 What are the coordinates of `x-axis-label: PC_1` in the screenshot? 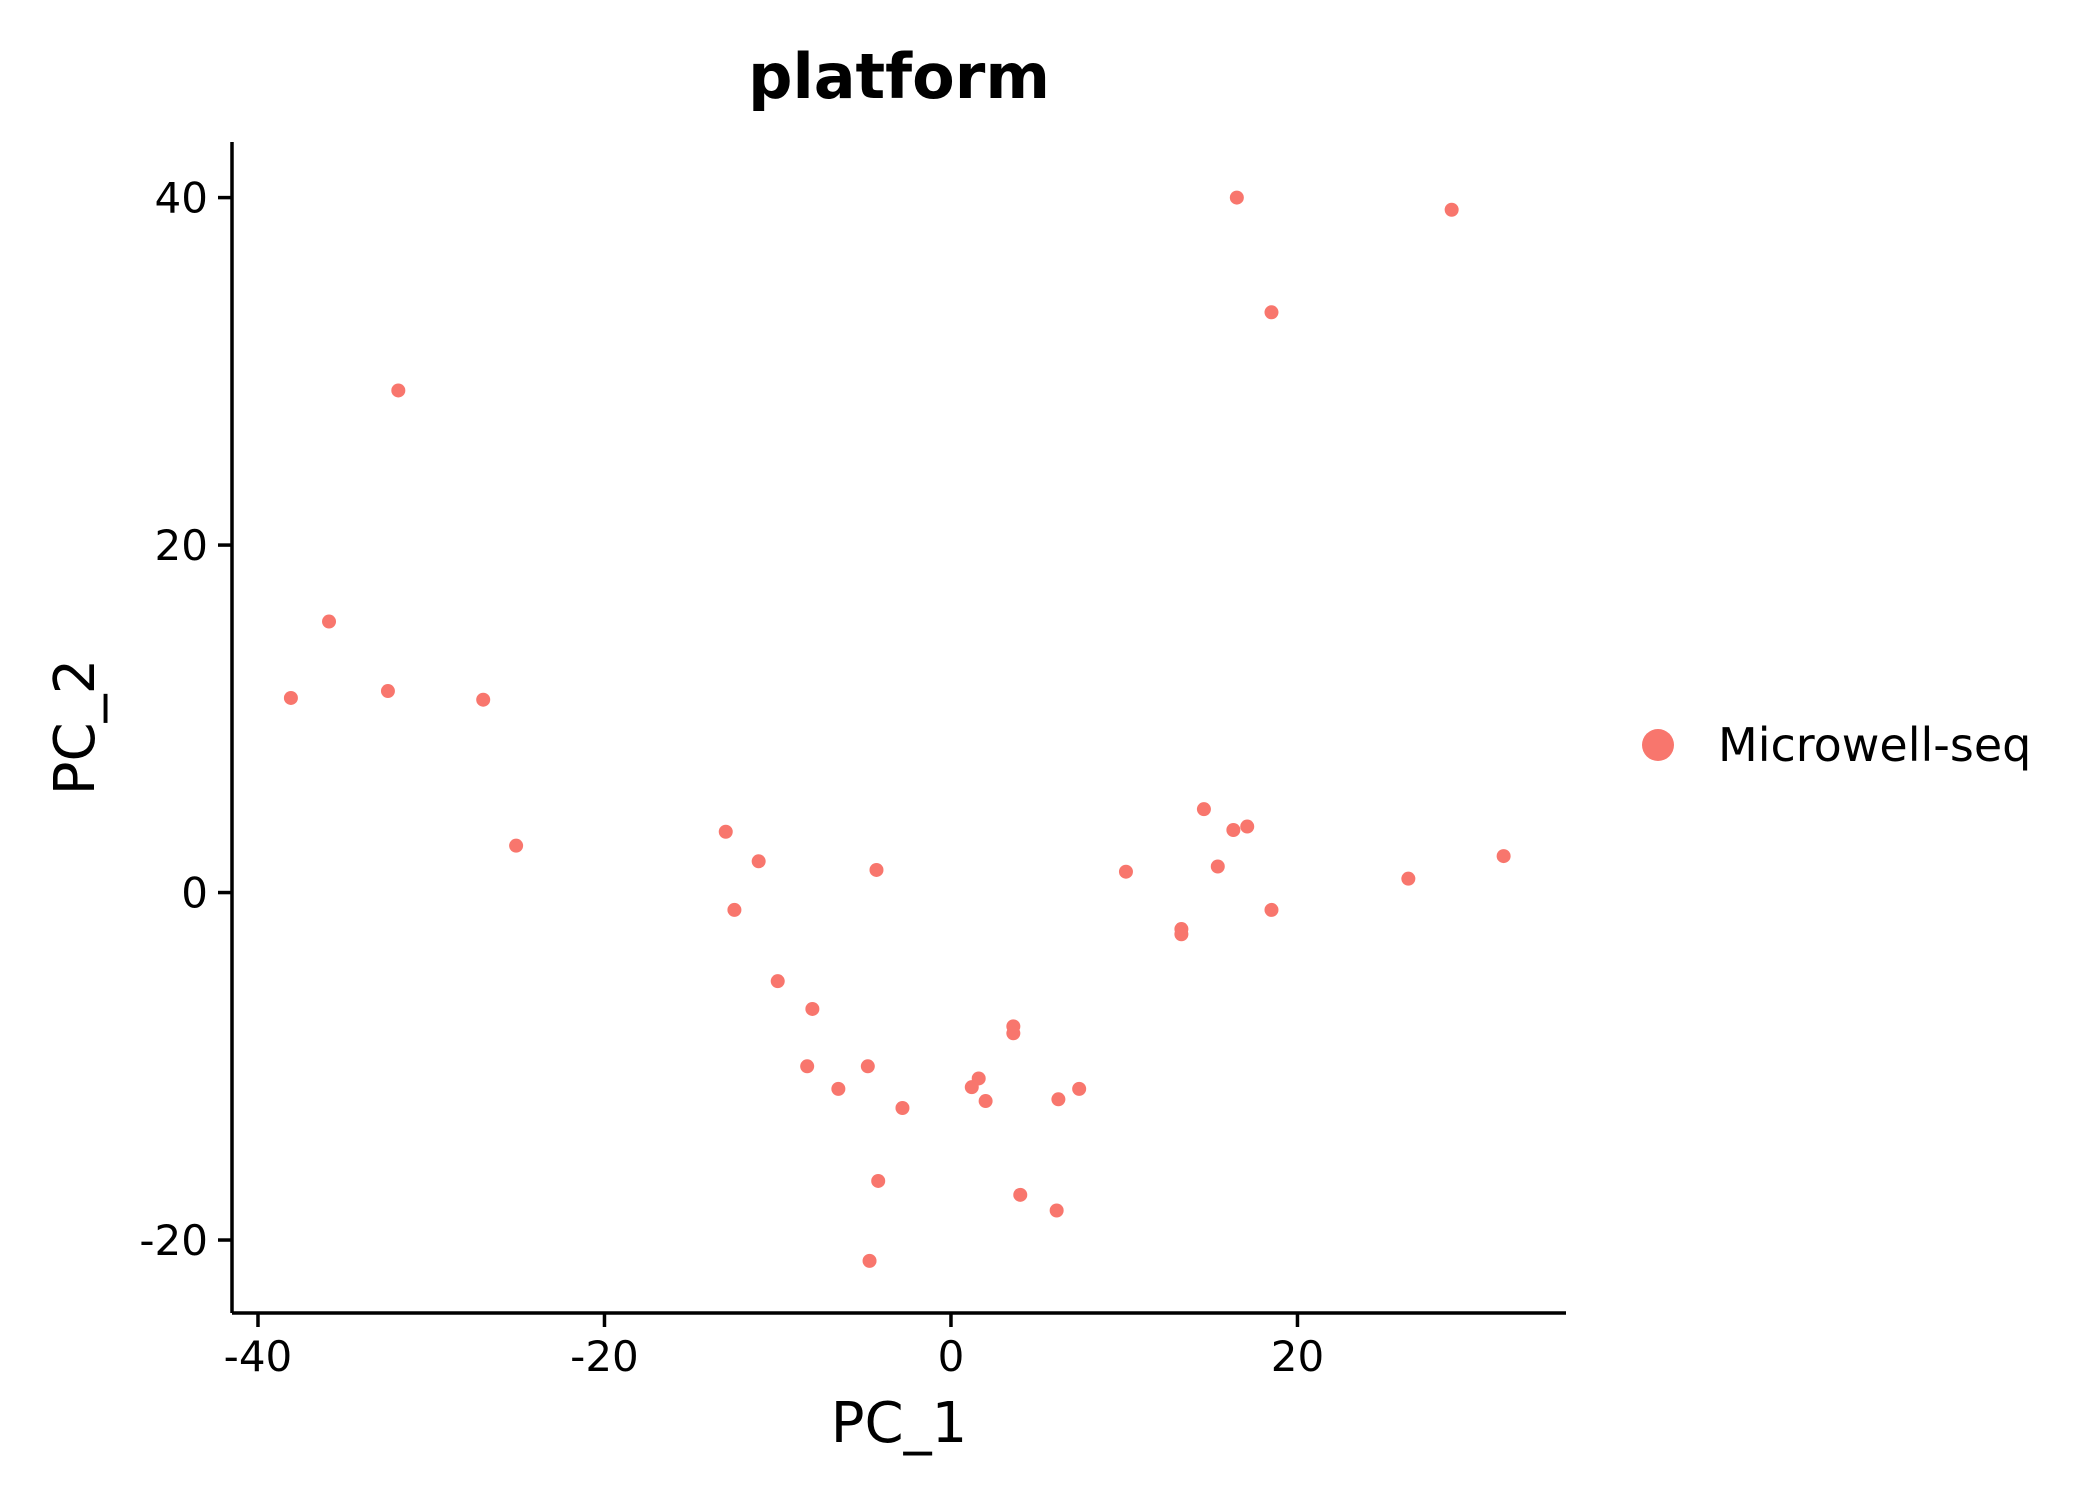 It's located at (899, 1423).